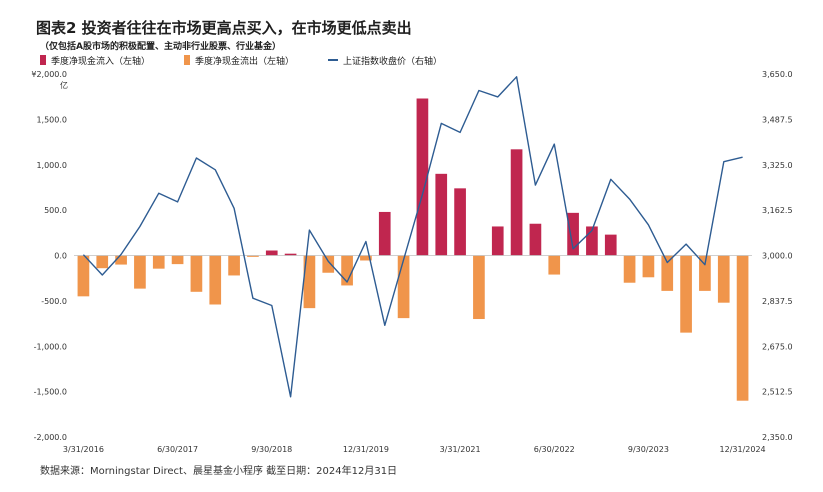 This screenshot has height=492, width=823. I want to click on legend-inflow-swatch, so click(43, 60).